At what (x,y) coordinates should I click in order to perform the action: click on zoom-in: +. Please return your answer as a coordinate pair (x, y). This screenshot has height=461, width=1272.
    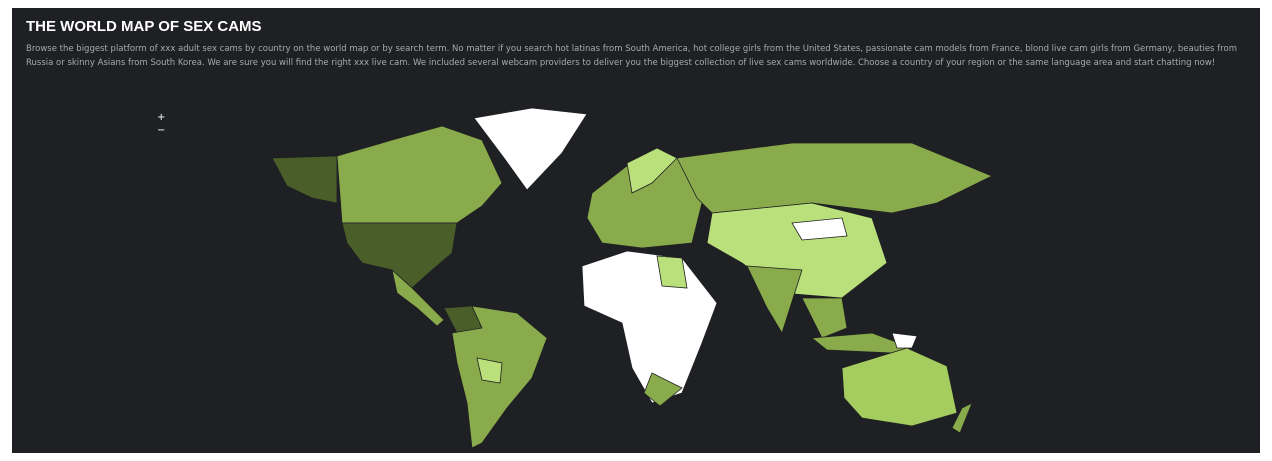
    Looking at the image, I should click on (161, 117).